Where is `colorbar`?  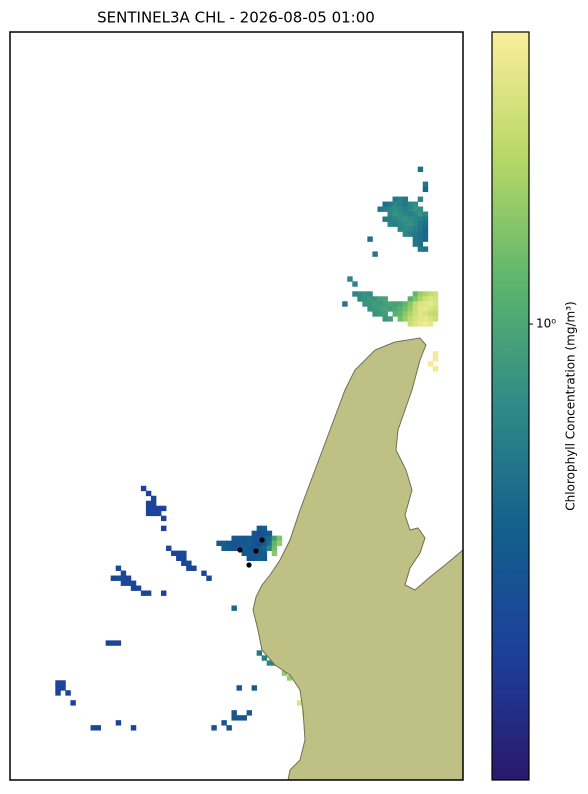
colorbar is located at coordinates (510, 406).